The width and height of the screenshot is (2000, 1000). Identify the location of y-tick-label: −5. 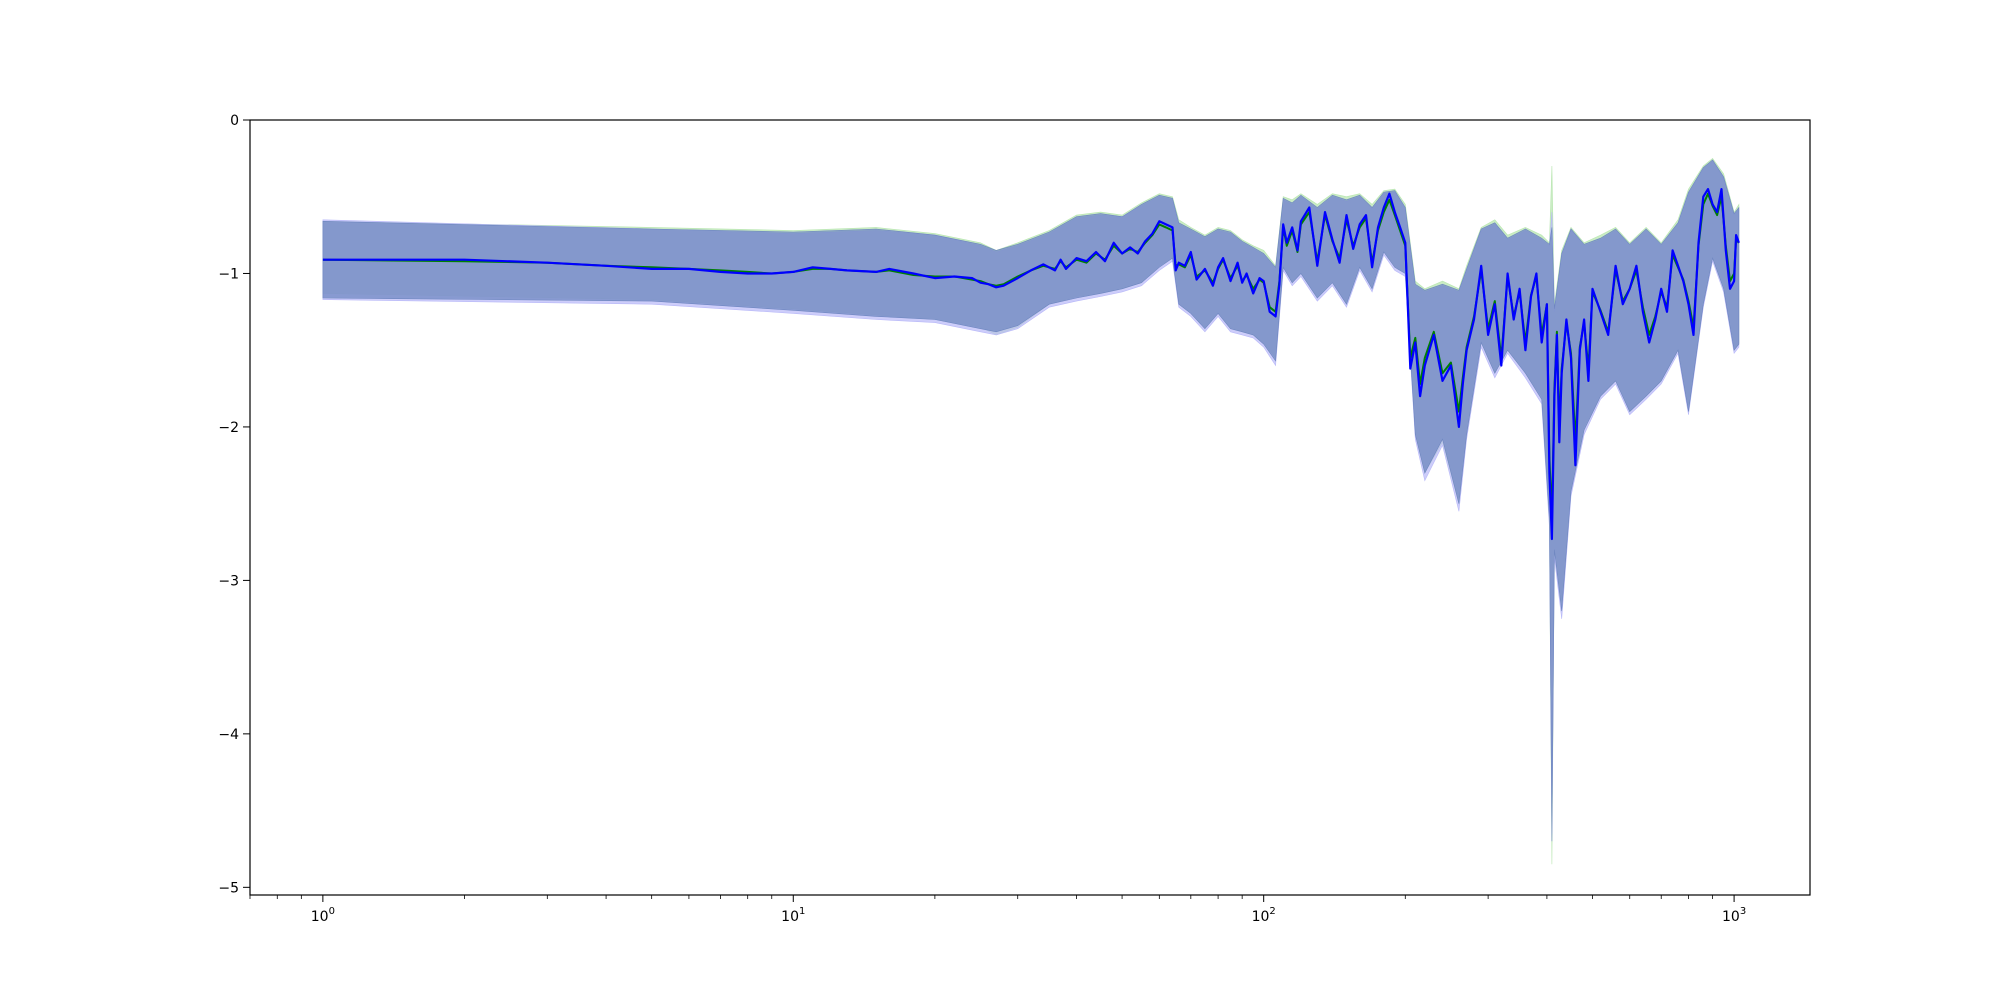
(228, 888).